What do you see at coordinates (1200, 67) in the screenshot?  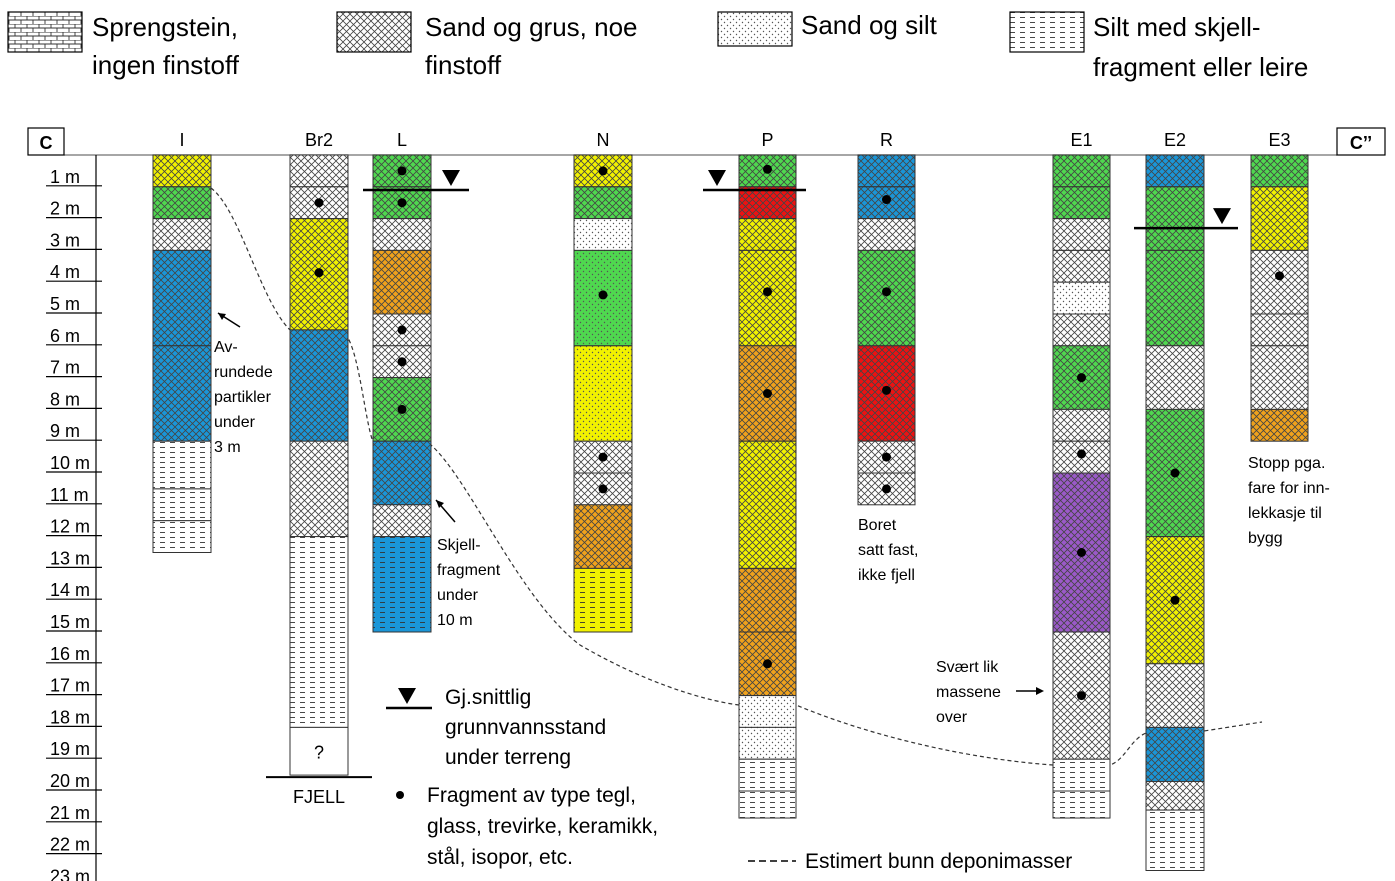 I see `legend-label: fragment eller leire` at bounding box center [1200, 67].